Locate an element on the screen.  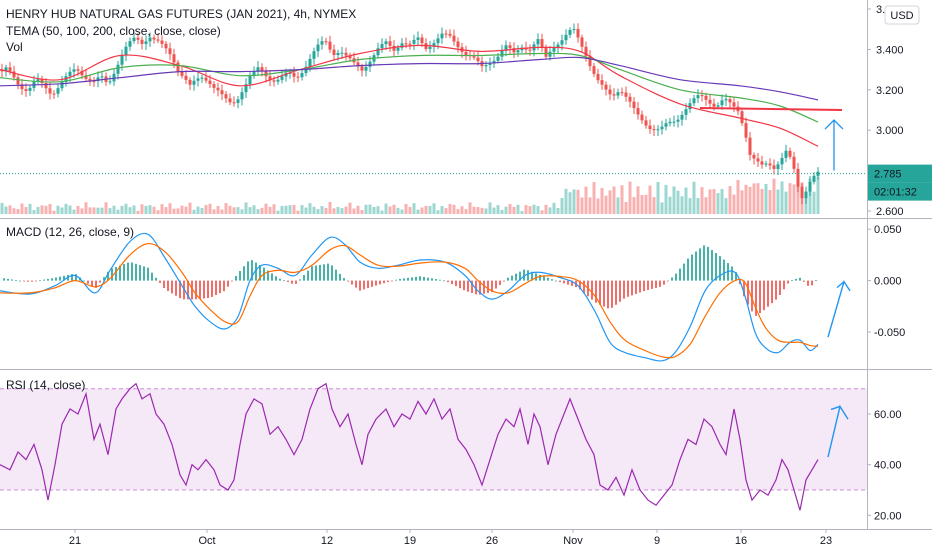
time-tick-label: Nov is located at coordinates (573, 541).